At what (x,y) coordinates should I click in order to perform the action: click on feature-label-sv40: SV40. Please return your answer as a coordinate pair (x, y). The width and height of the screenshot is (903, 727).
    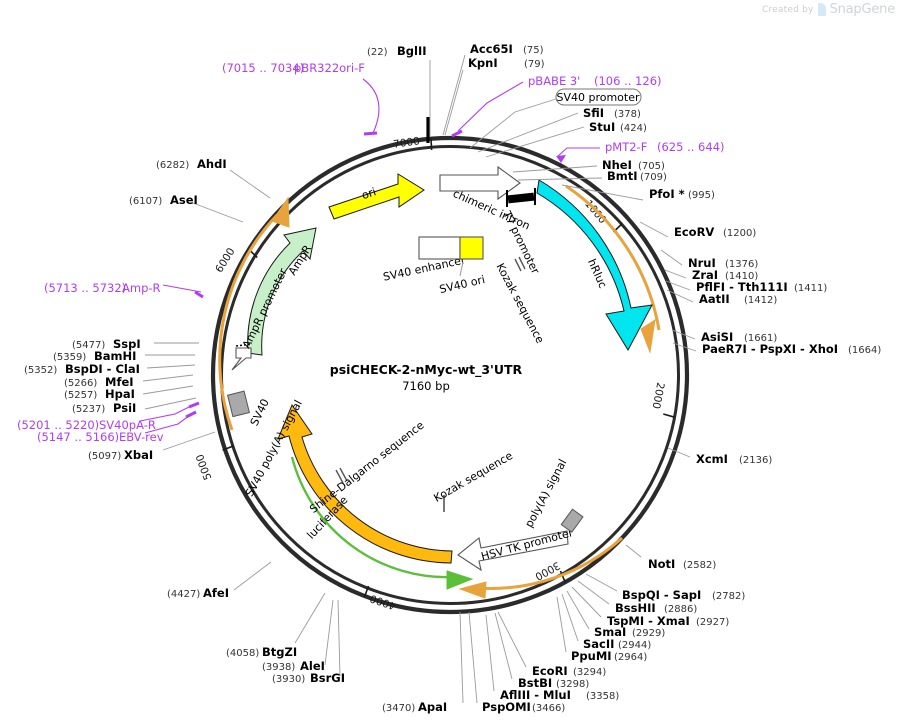
    Looking at the image, I should click on (260, 412).